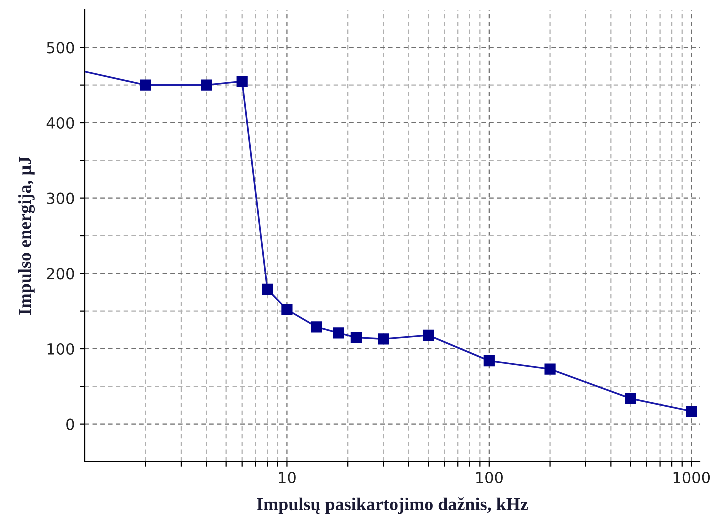 This screenshot has width=711, height=526. Describe the element at coordinates (60, 198) in the screenshot. I see `y-tick-label: 300` at that location.